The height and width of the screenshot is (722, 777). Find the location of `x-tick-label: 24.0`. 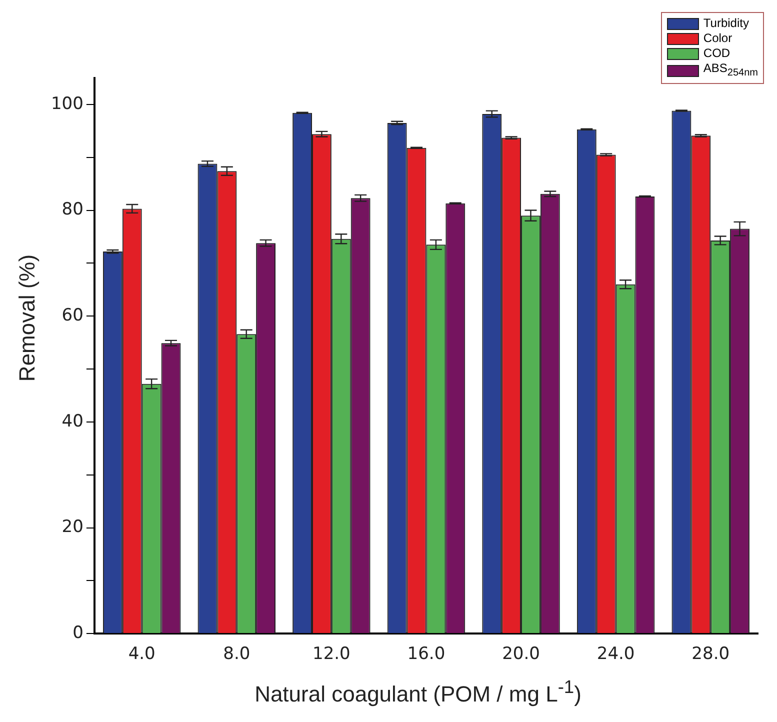

x-tick-label: 24.0 is located at coordinates (615, 654).